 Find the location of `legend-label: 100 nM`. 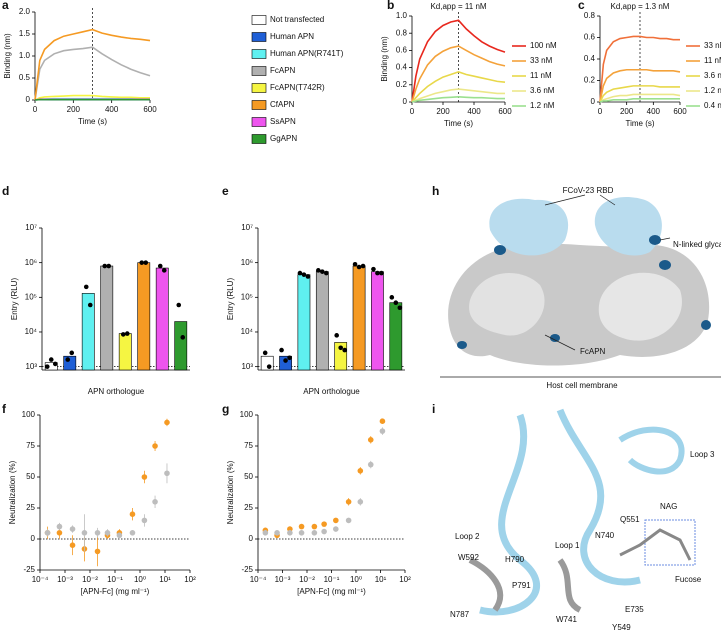

legend-label: 100 nM is located at coordinates (543, 45).